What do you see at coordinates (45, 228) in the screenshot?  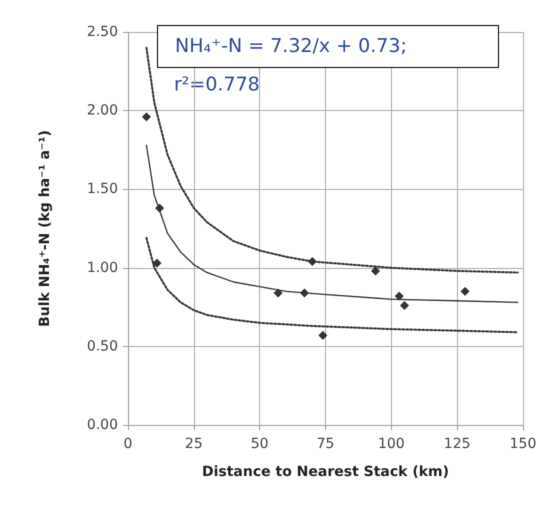 I see `y-axis-title: Bulk NH₄⁺-N (kg ha⁻¹ a⁻¹)` at bounding box center [45, 228].